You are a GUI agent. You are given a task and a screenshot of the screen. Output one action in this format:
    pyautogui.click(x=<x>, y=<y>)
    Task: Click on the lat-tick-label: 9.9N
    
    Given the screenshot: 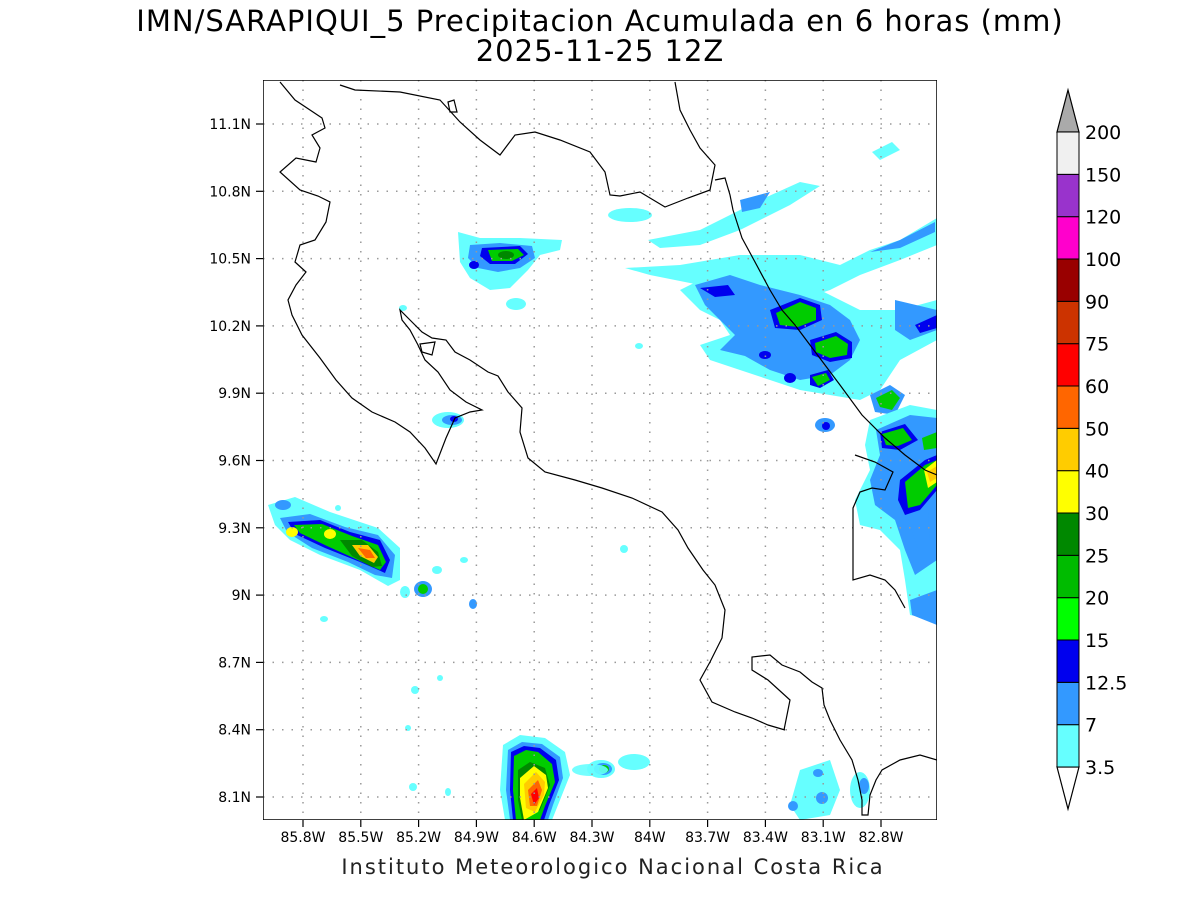 What is the action you would take?
    pyautogui.click(x=234, y=394)
    